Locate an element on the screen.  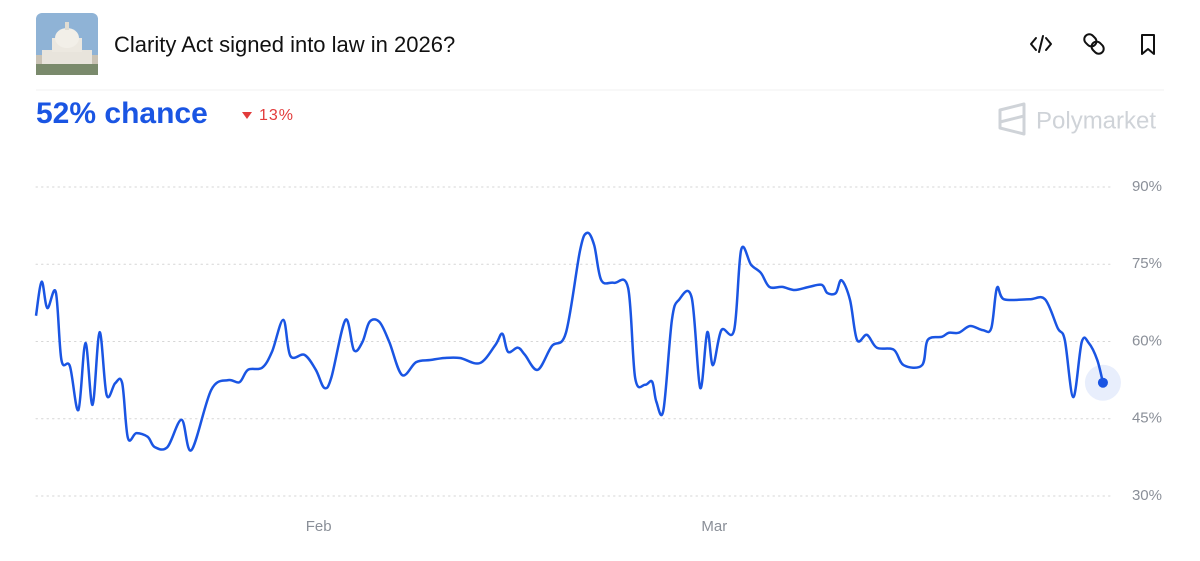
embed-icon is located at coordinates (1041, 44).